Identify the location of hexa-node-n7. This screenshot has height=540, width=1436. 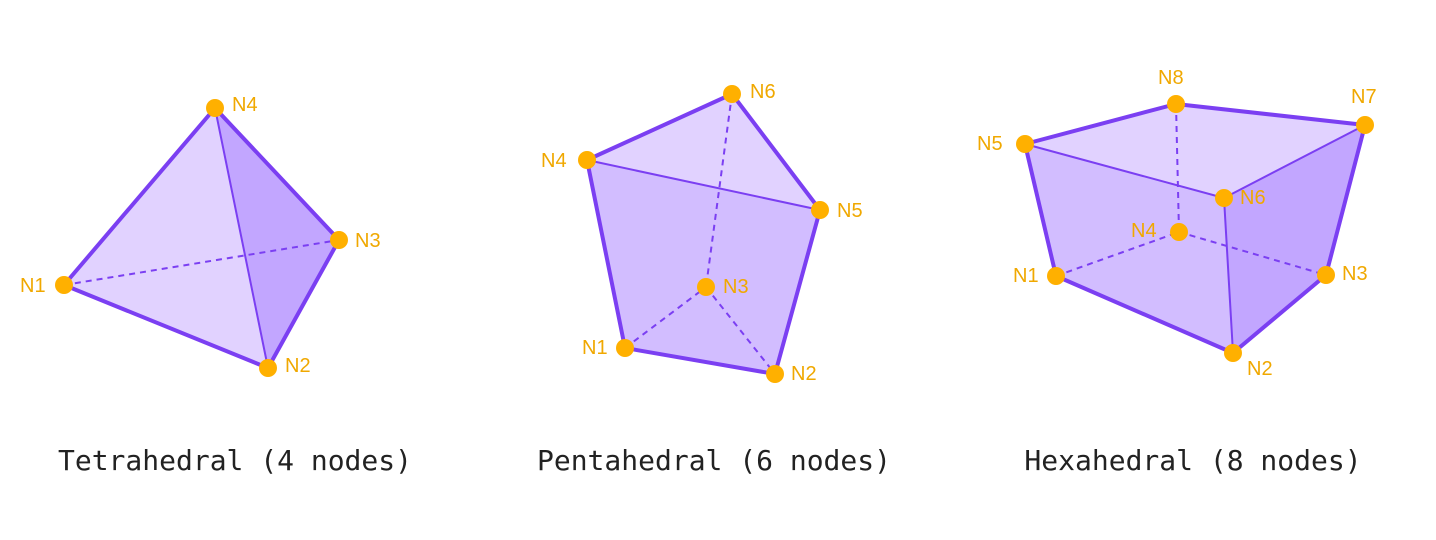
(1365, 125).